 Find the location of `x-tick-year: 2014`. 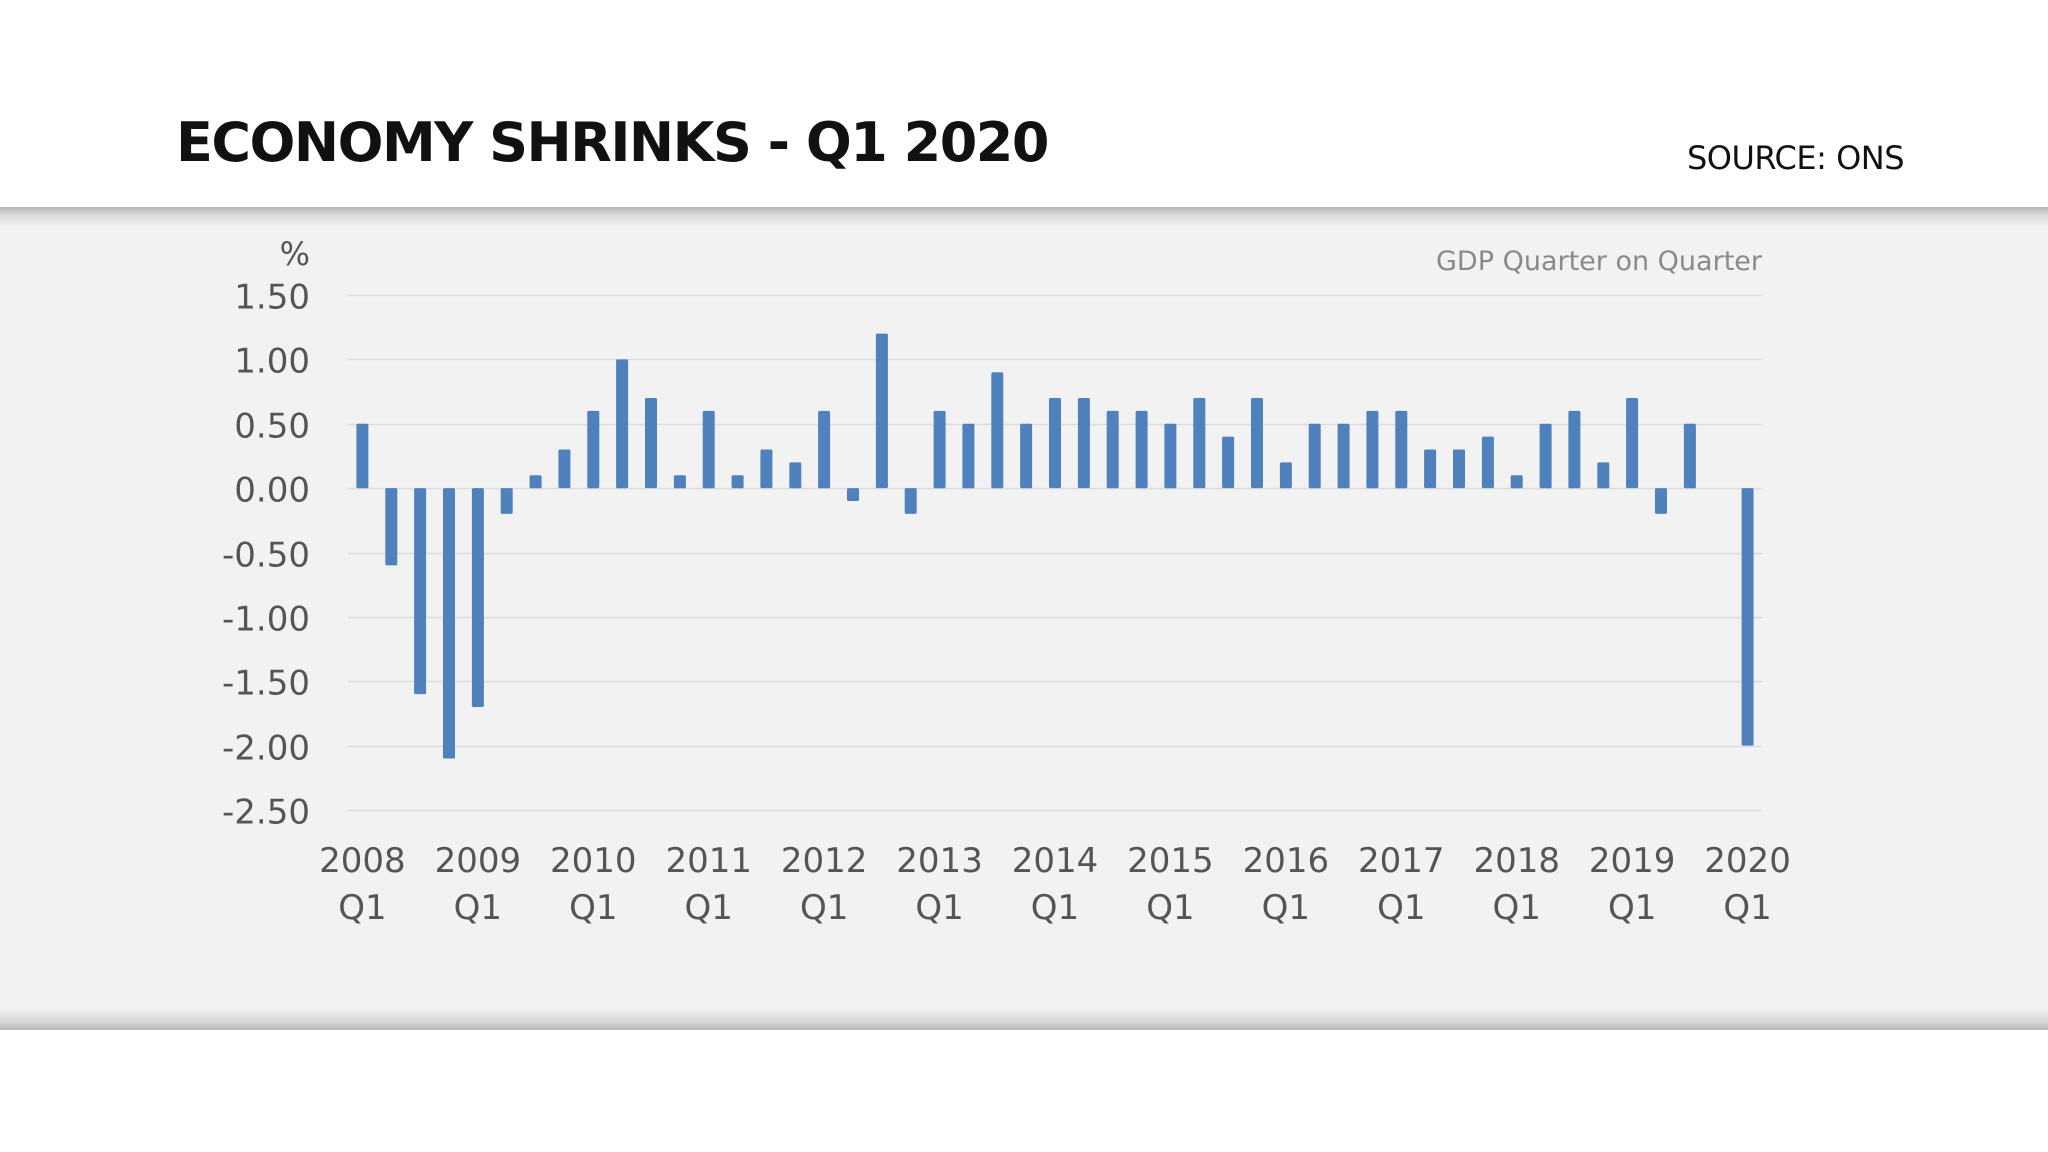

x-tick-year: 2014 is located at coordinates (1055, 861).